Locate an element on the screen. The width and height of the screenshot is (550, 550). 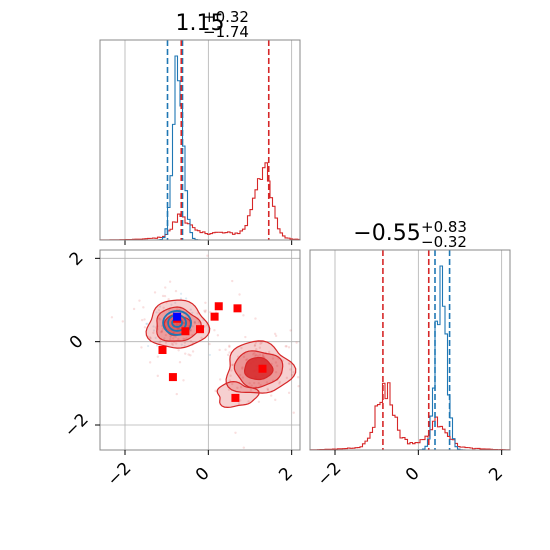
joint-ytick-label-1: 0 is located at coordinates (77, 342).